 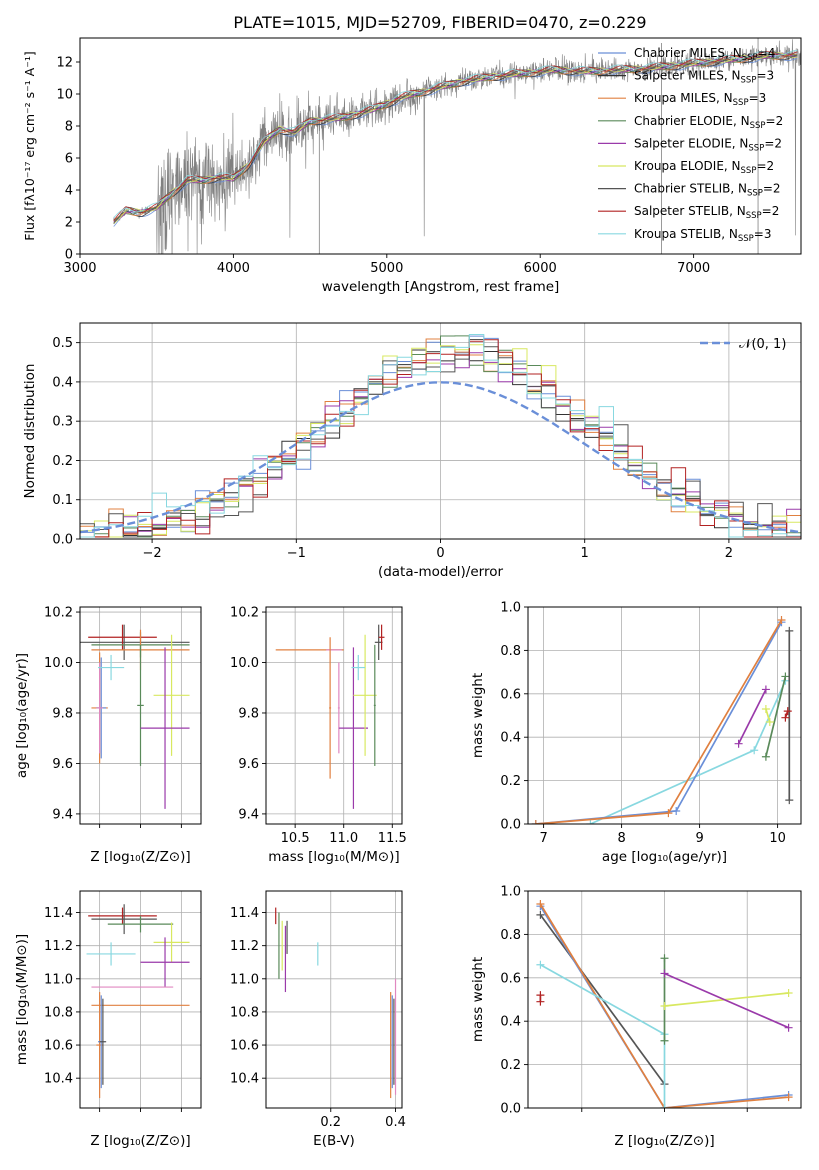 What do you see at coordinates (295, 838) in the screenshot?
I see `x-tick-label: 10.5` at bounding box center [295, 838].